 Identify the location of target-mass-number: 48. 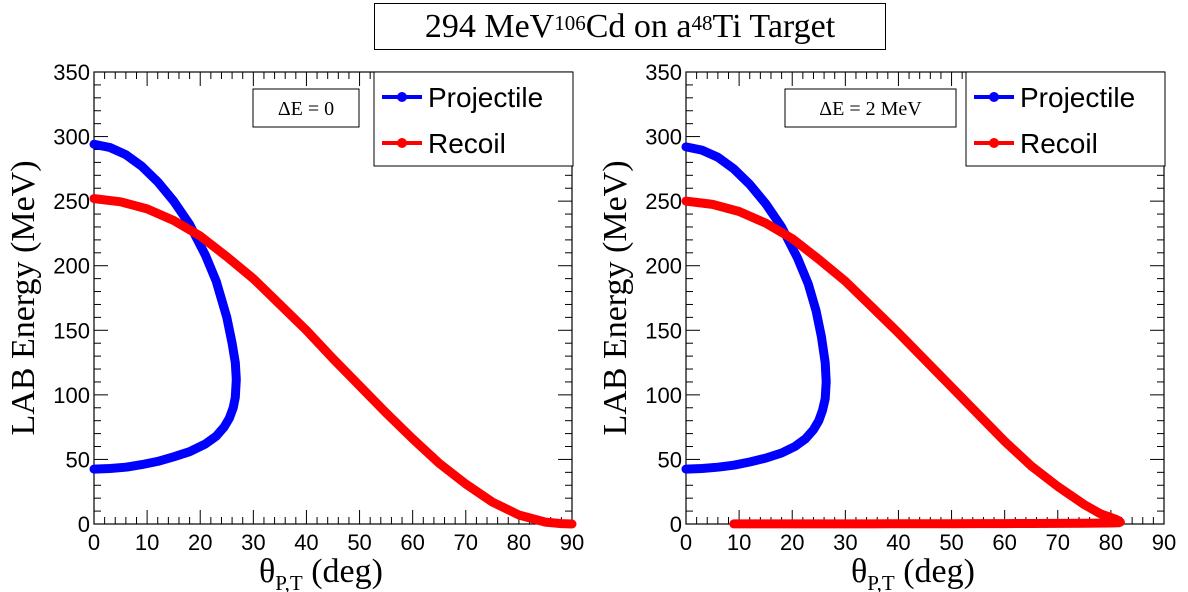
(702, 23).